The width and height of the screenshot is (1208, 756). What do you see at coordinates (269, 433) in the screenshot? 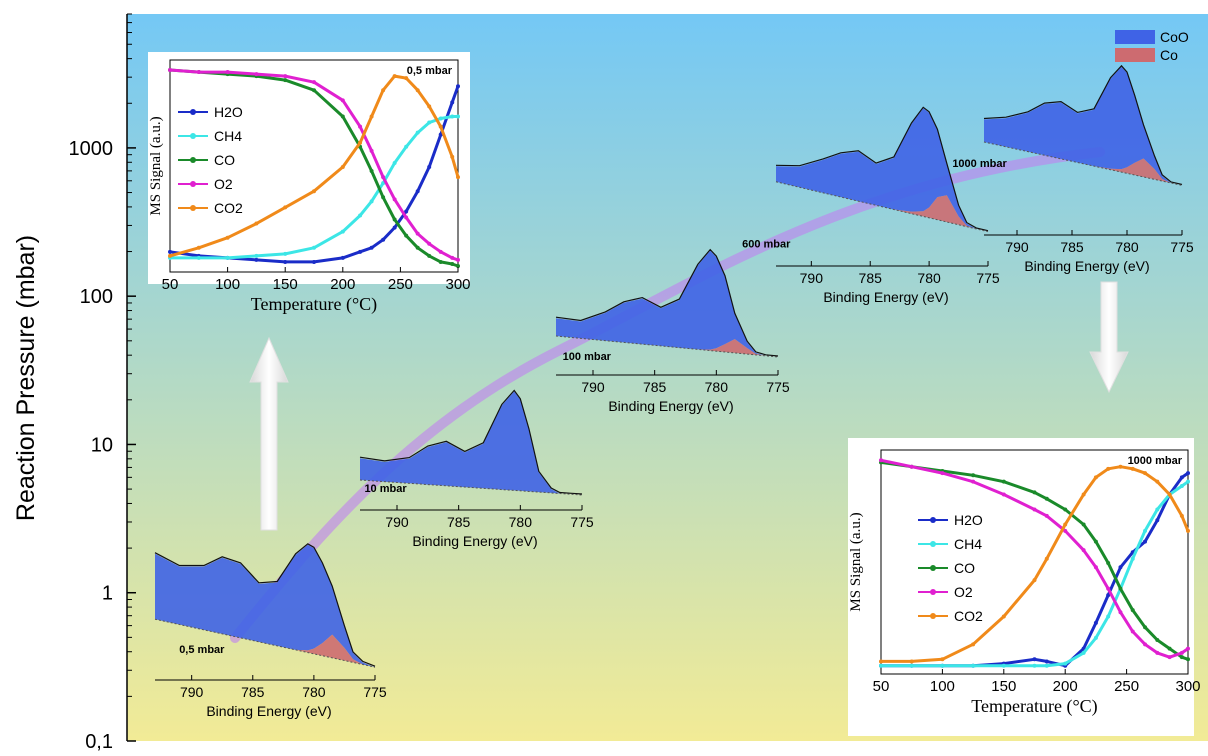
I see `up-arrow-icon` at bounding box center [269, 433].